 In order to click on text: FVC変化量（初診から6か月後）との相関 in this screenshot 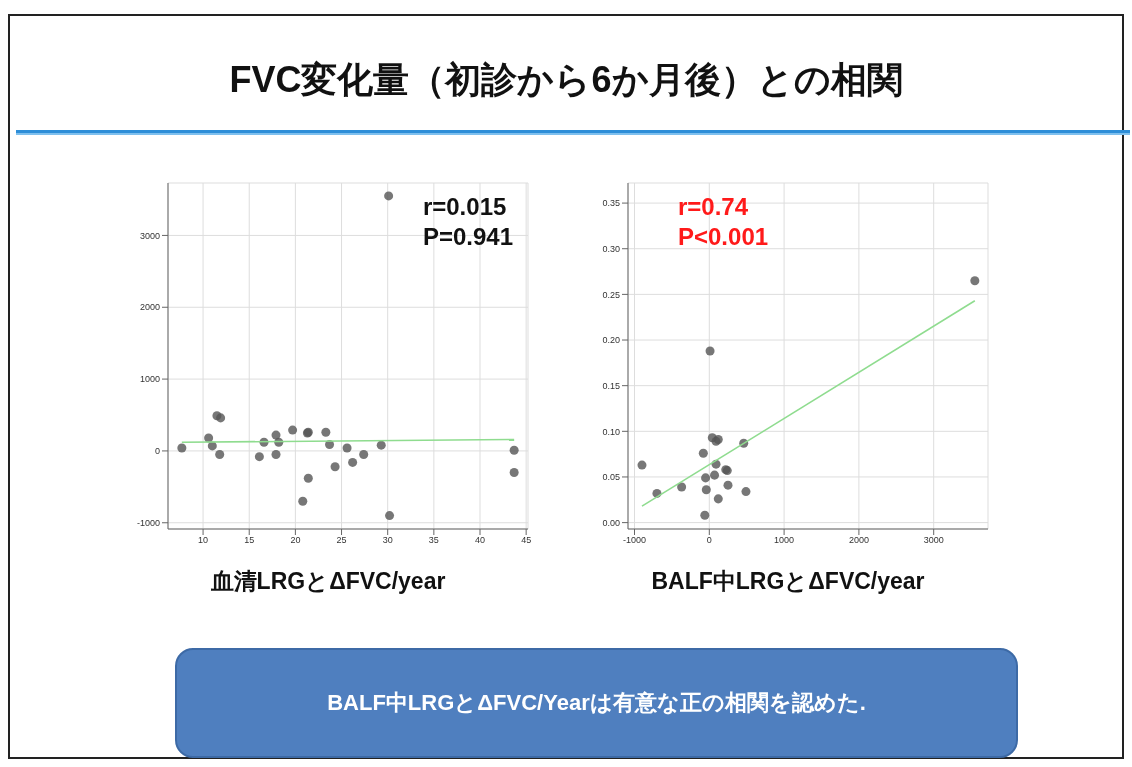, I will do `click(566, 80)`.